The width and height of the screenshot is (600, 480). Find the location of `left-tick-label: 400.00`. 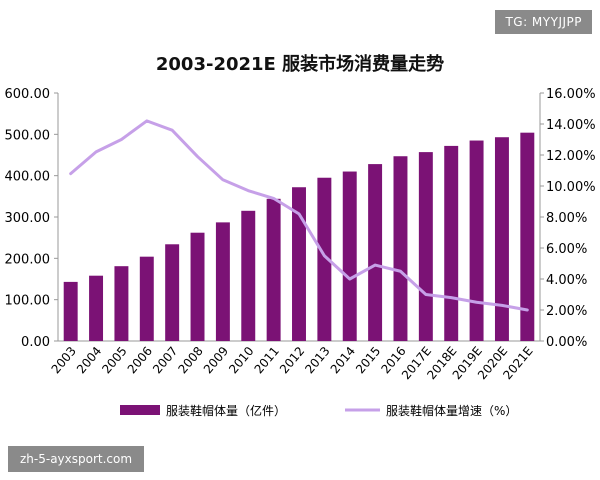

left-tick-label: 400.00 is located at coordinates (28, 177).